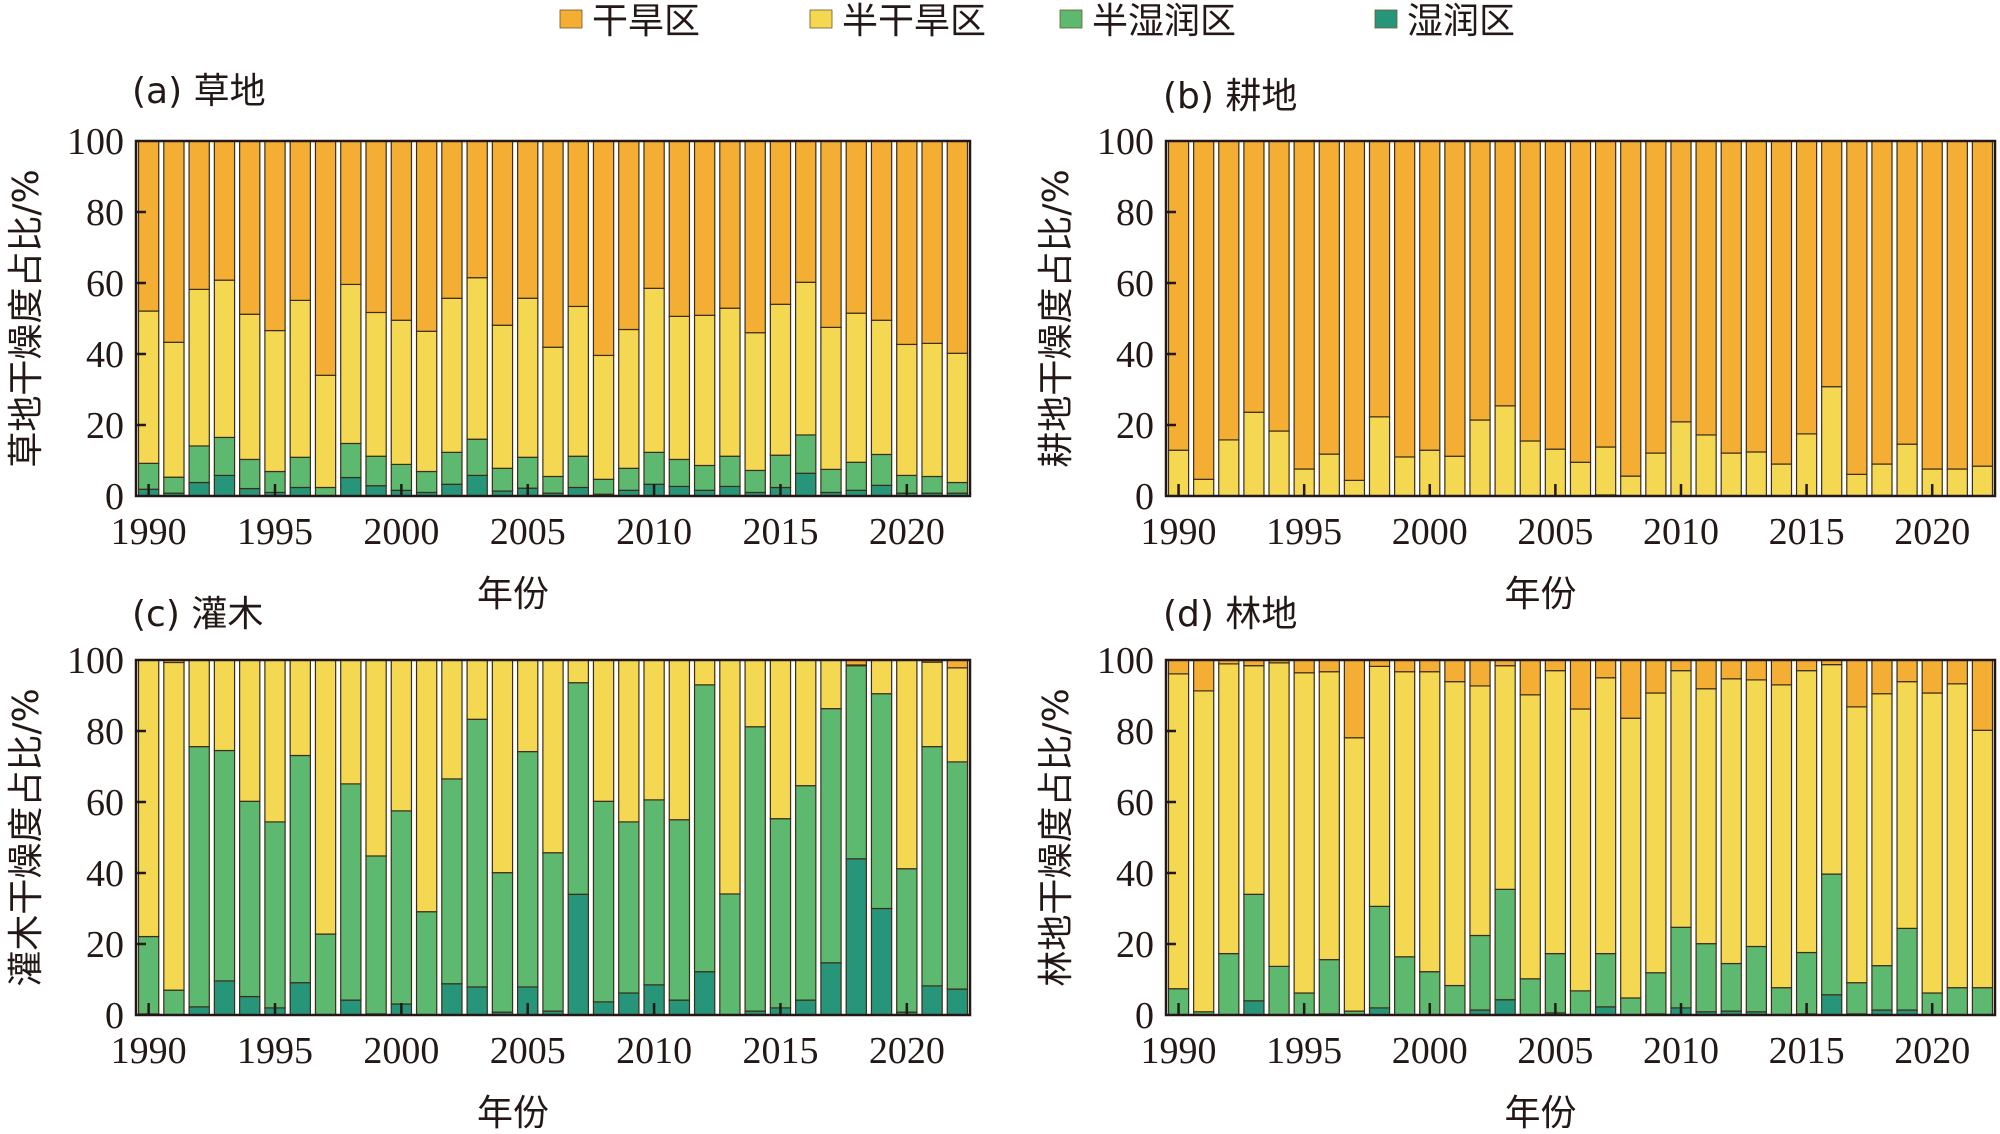 The height and width of the screenshot is (1134, 2000). Describe the element at coordinates (148, 387) in the screenshot. I see `bar-segment-1990-半干旱区` at that location.